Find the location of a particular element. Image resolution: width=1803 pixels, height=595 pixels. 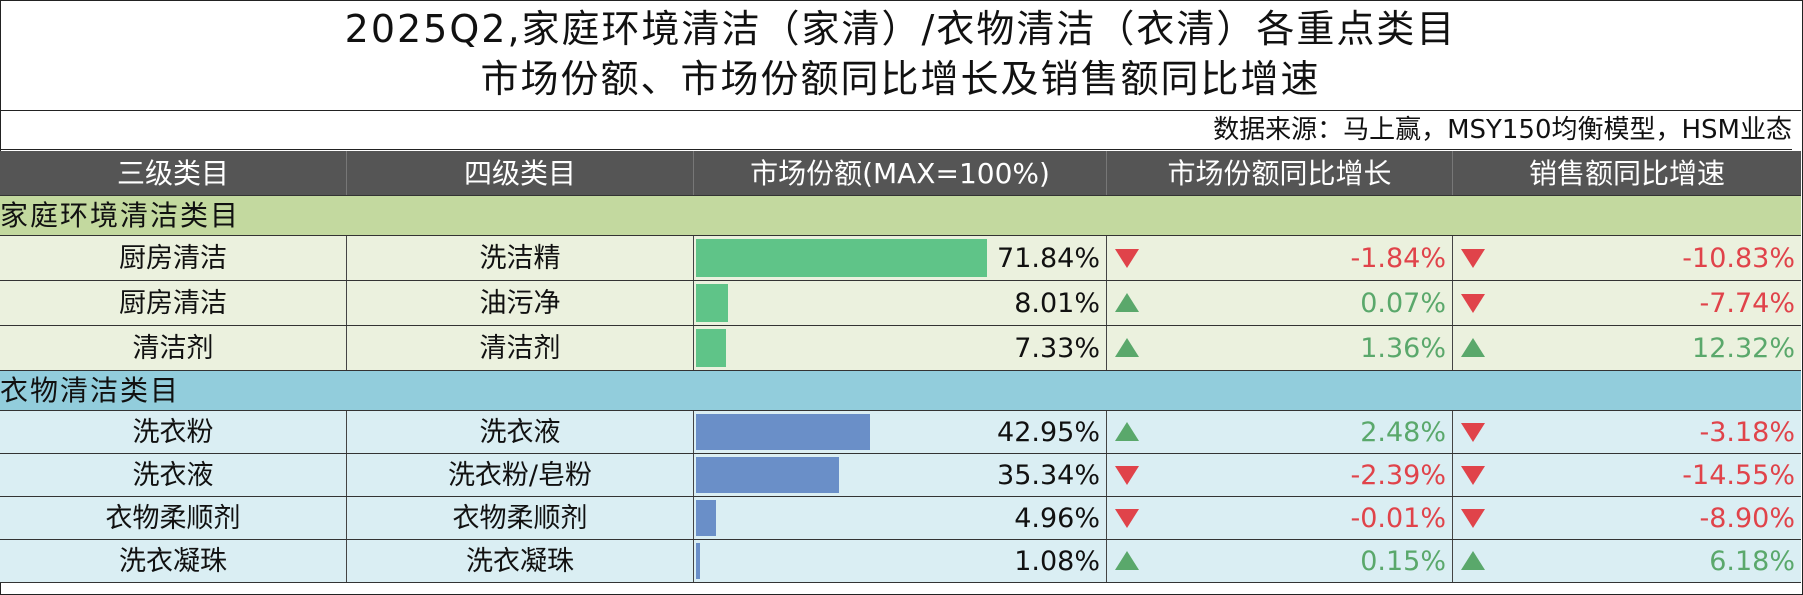

share-cell: 1.08% is located at coordinates (900, 561).